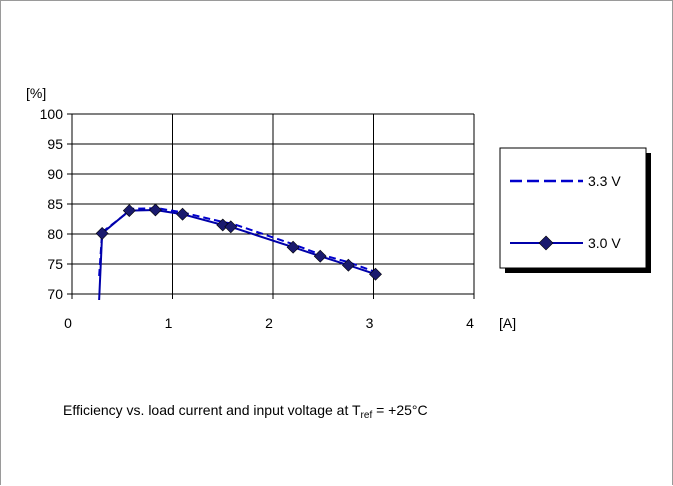 The height and width of the screenshot is (486, 673). Describe the element at coordinates (236, 242) in the screenshot. I see `series-line-3-3v` at that location.